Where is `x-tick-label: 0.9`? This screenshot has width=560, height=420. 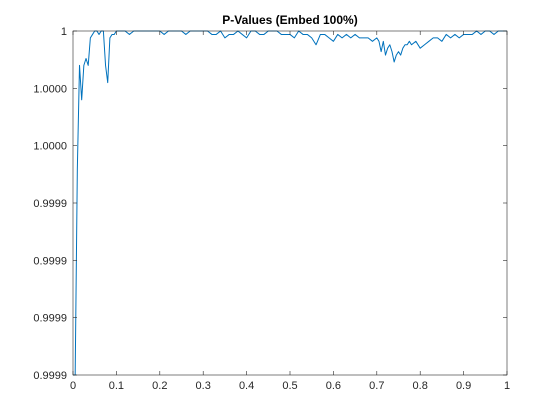
x-tick-label: 0.9 is located at coordinates (463, 386).